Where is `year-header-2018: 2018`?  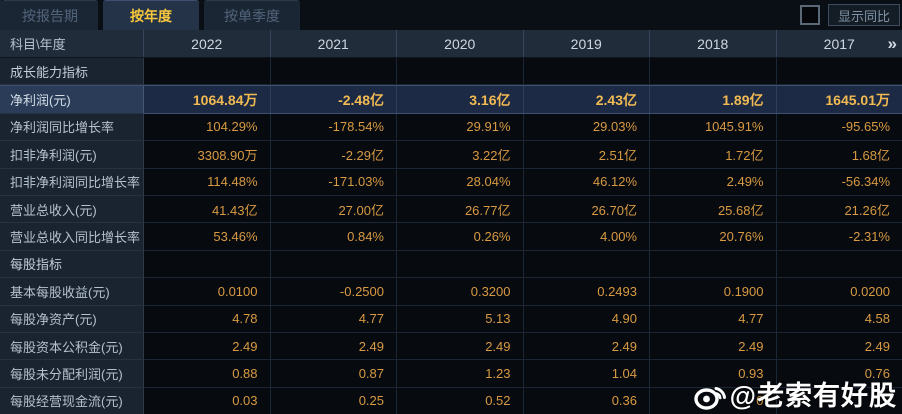
year-header-2018: 2018 is located at coordinates (713, 43).